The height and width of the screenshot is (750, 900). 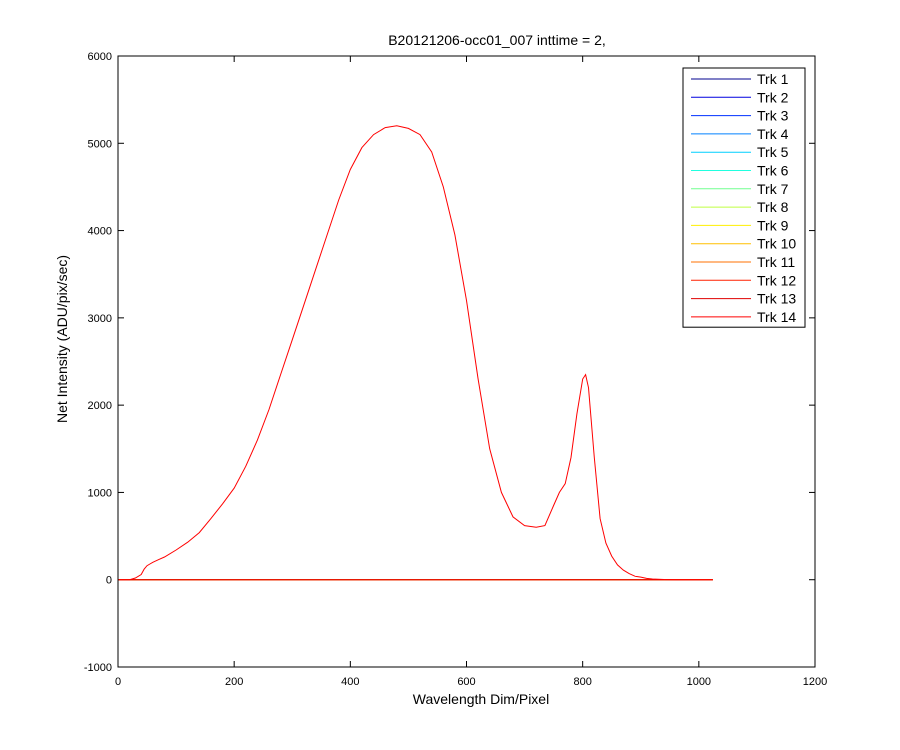 What do you see at coordinates (773, 116) in the screenshot?
I see `legend-label: Trk 3` at bounding box center [773, 116].